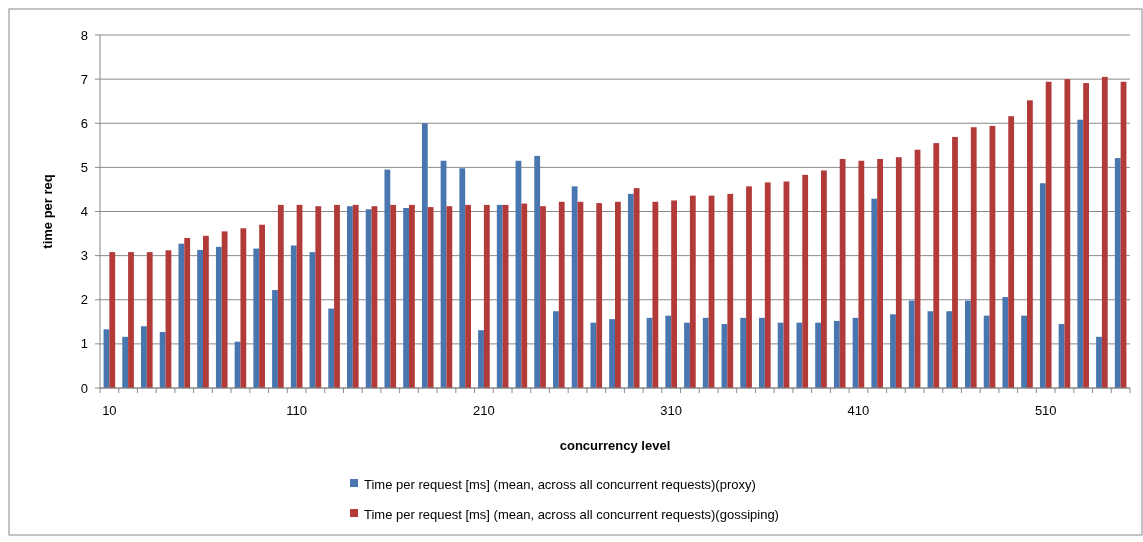  I want to click on y-tick-label: 3, so click(84, 256).